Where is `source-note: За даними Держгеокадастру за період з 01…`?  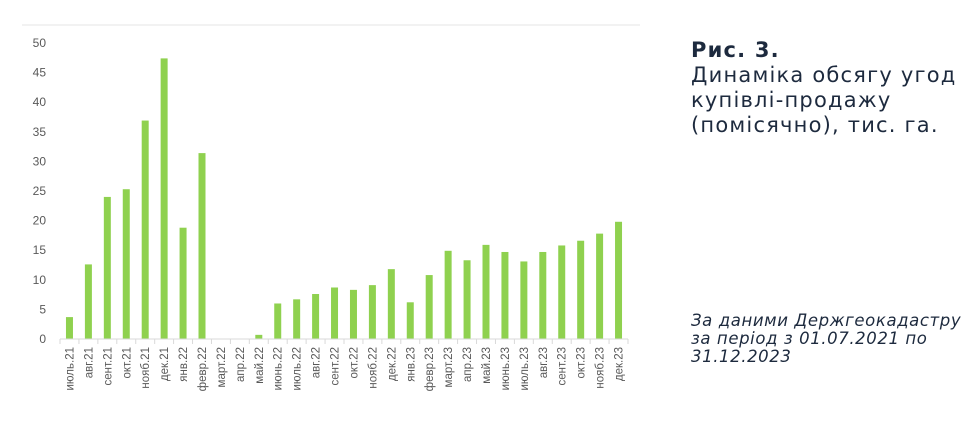
source-note: За даними Держгеокадастру за період з 01… is located at coordinates (826, 338).